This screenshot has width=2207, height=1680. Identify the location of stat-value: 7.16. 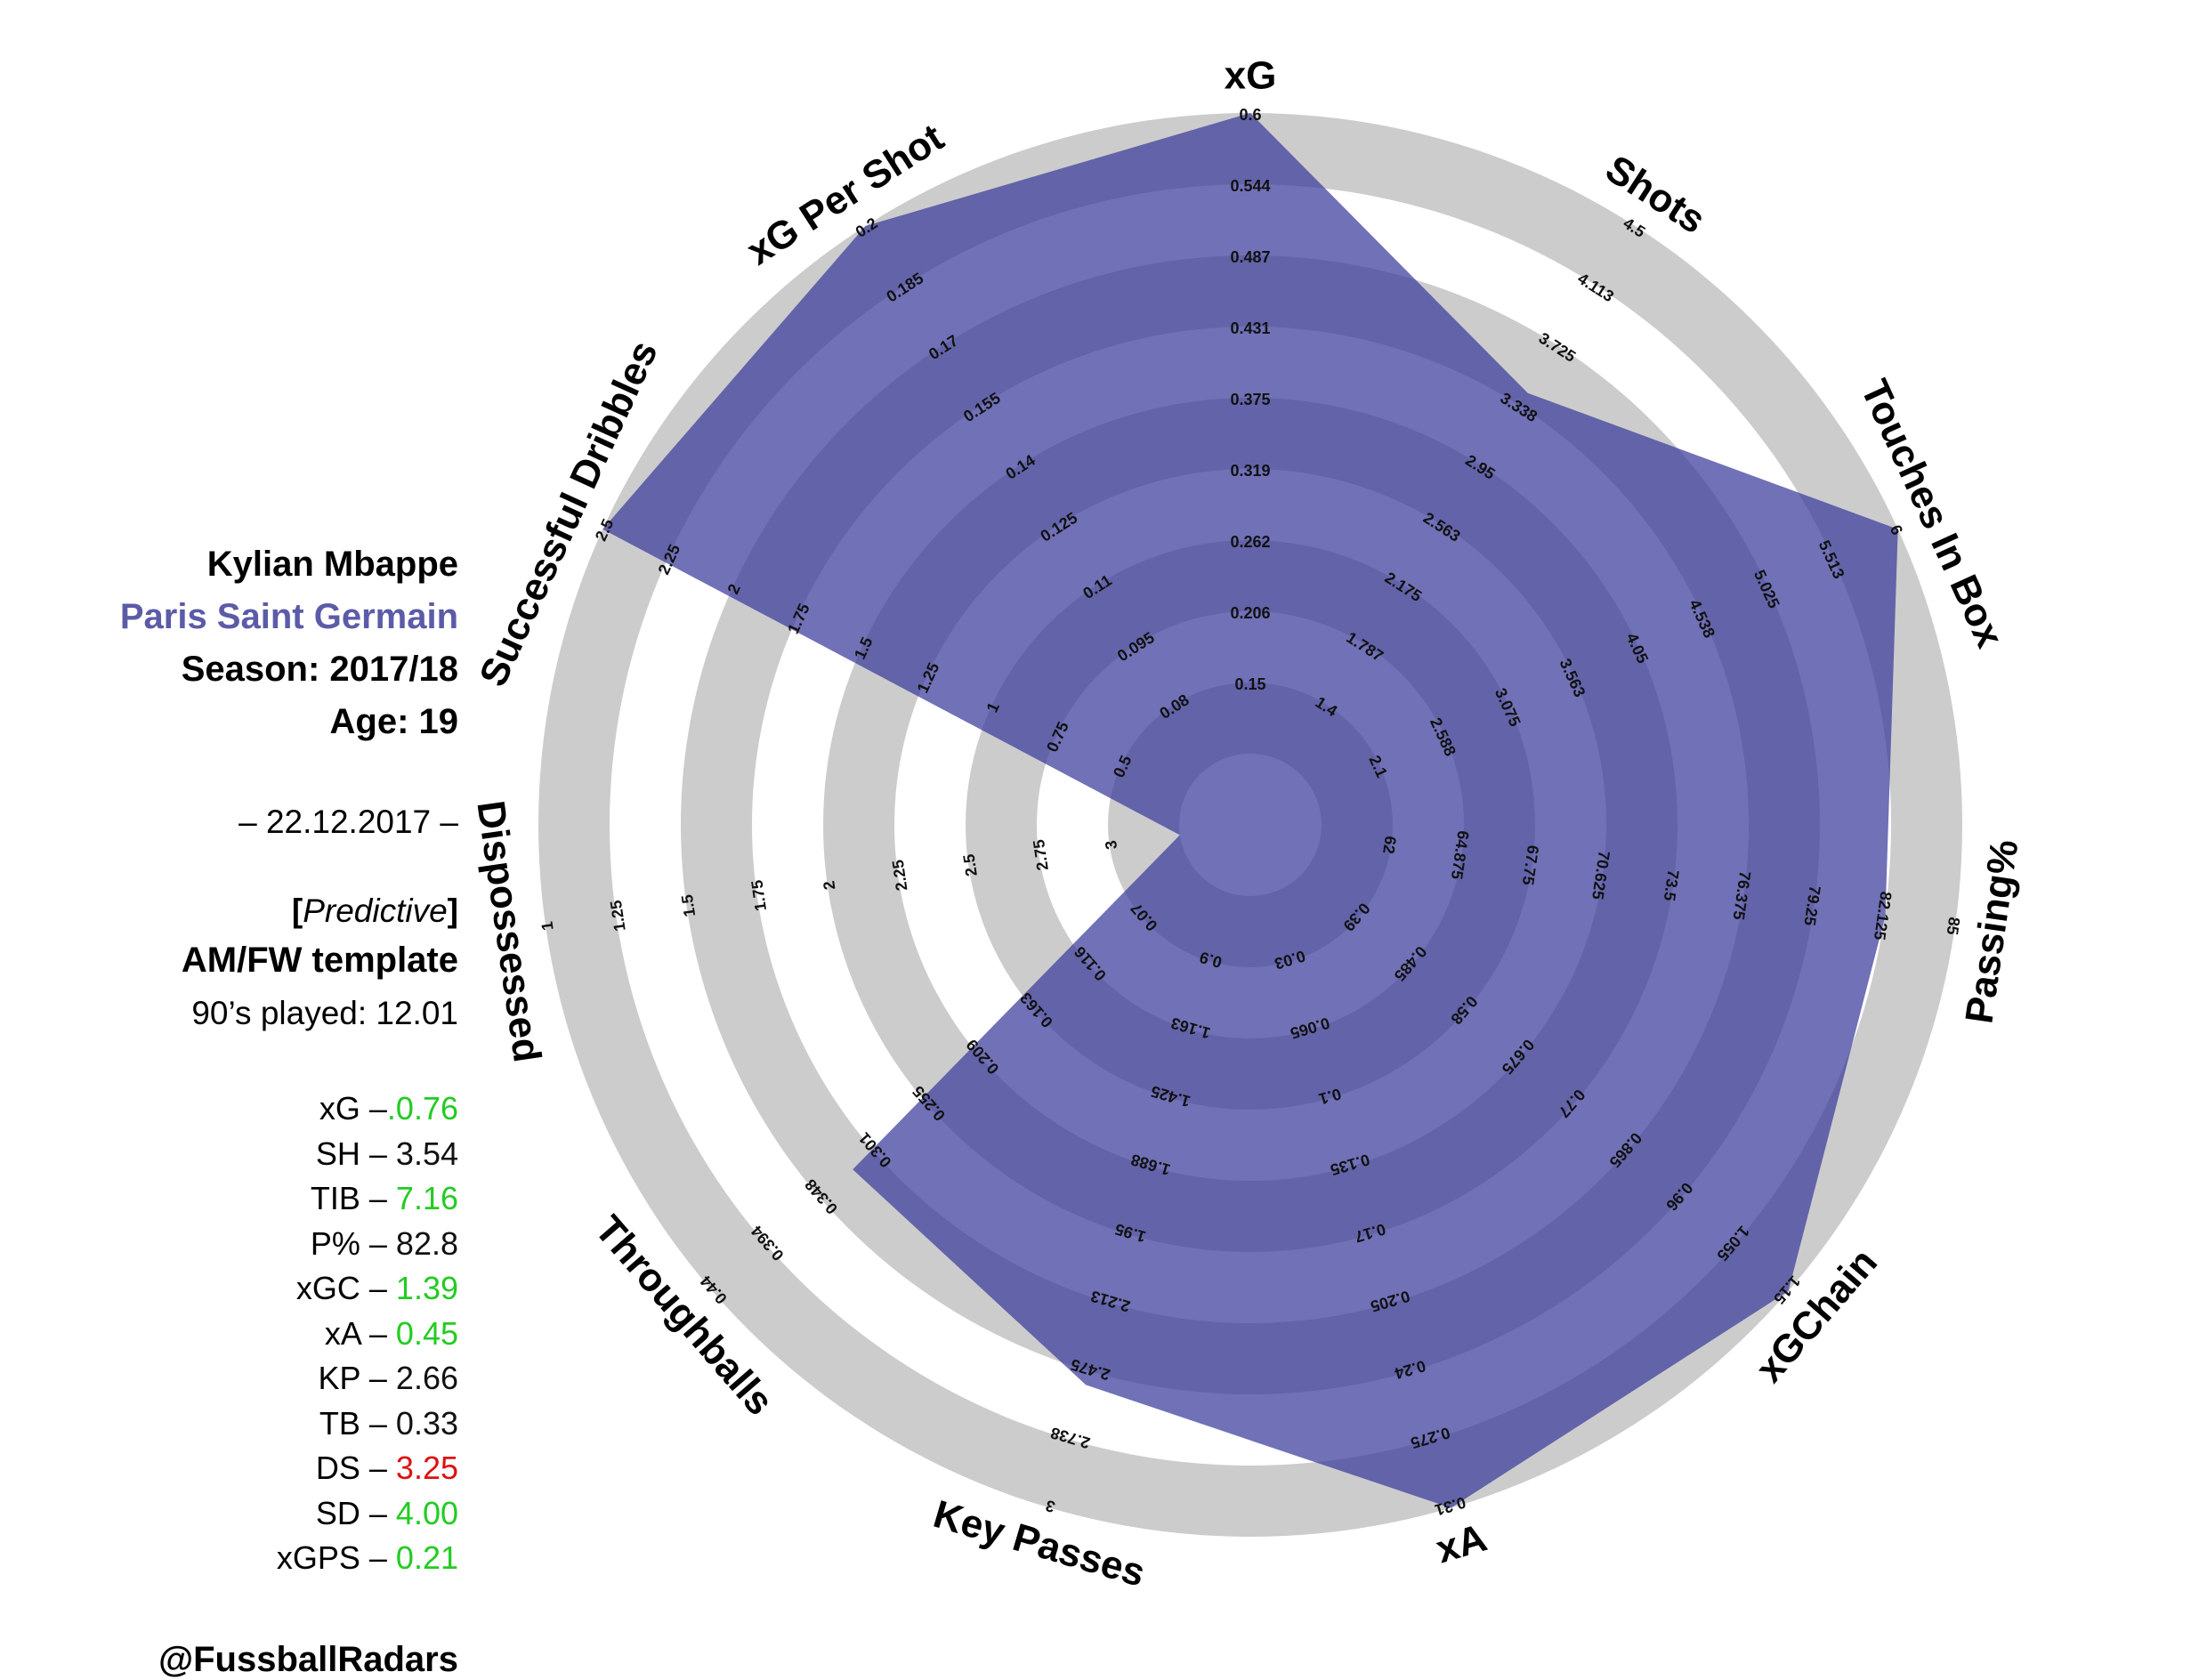
(426, 1198).